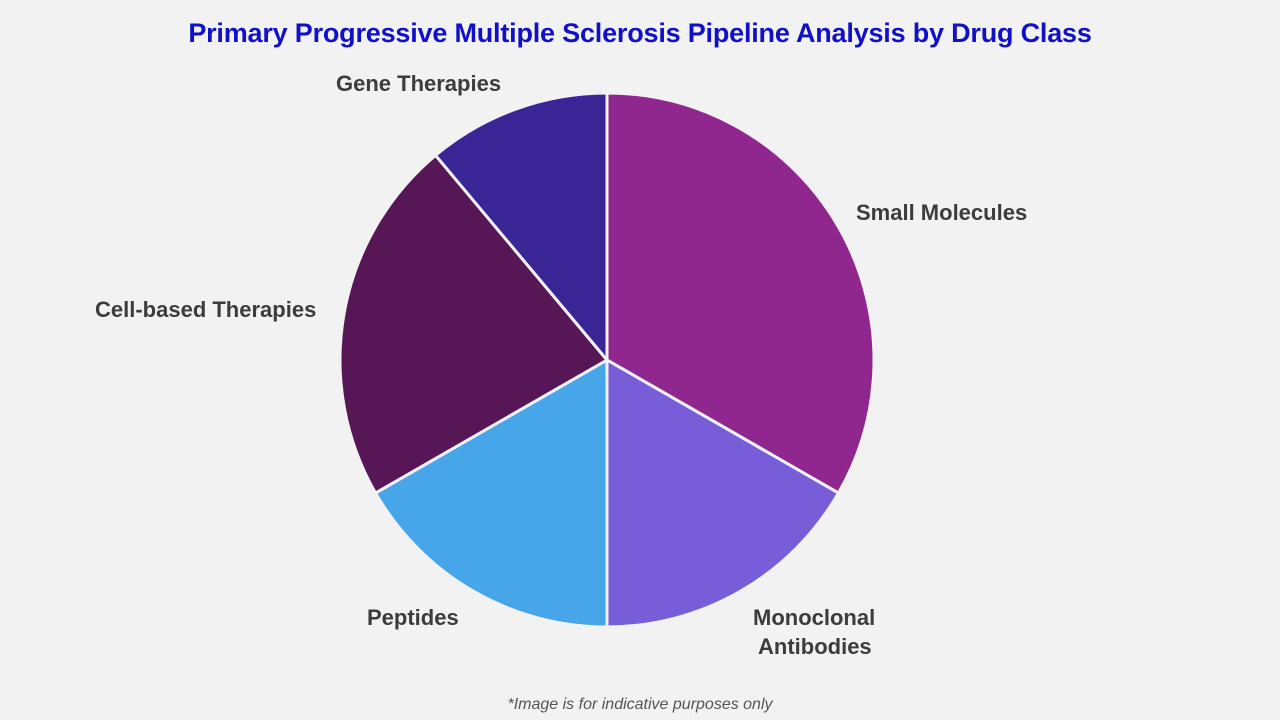 This screenshot has height=720, width=1280. I want to click on pie-slice-gene-therapies, so click(521, 226).